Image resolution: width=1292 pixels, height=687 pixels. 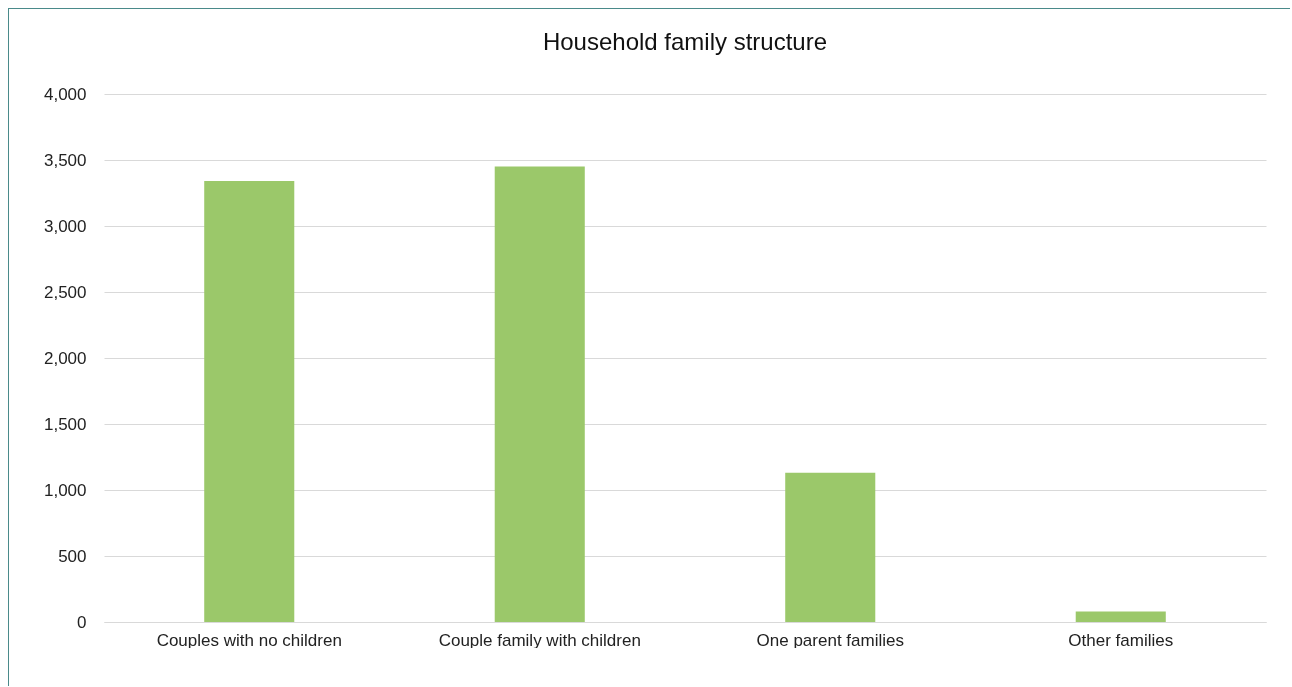 I want to click on y-tick-label: 2,500, so click(x=65, y=292).